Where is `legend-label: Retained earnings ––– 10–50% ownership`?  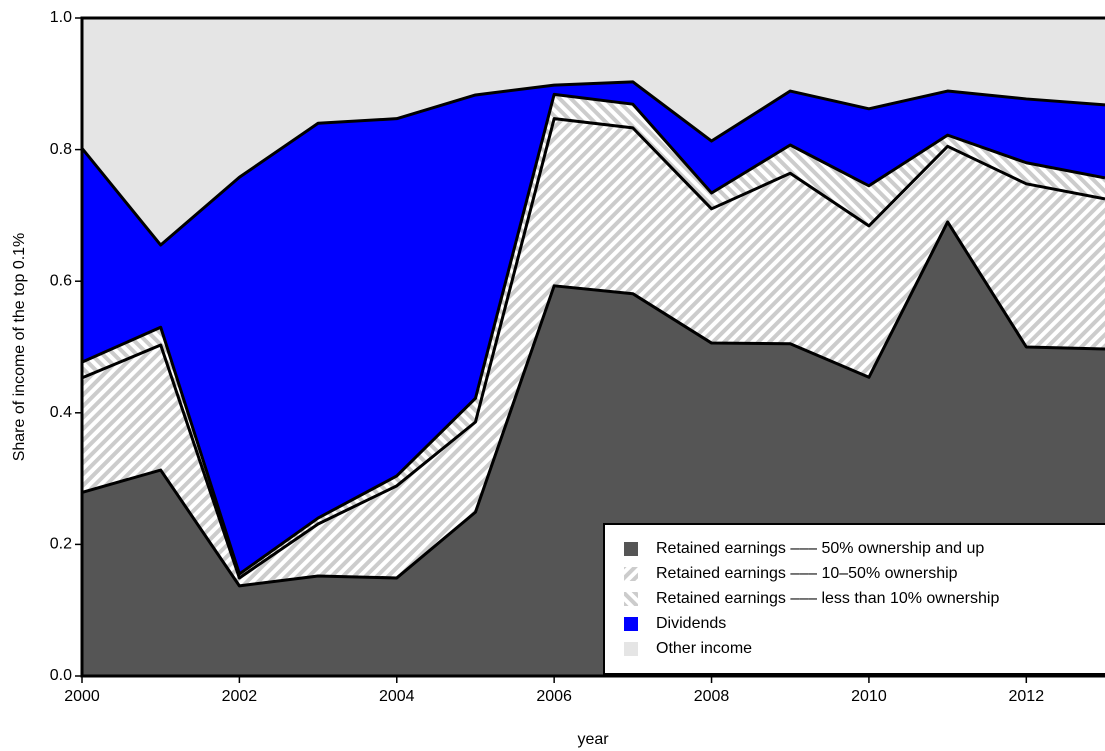
legend-label: Retained earnings ––– 10–50% ownership is located at coordinates (807, 573).